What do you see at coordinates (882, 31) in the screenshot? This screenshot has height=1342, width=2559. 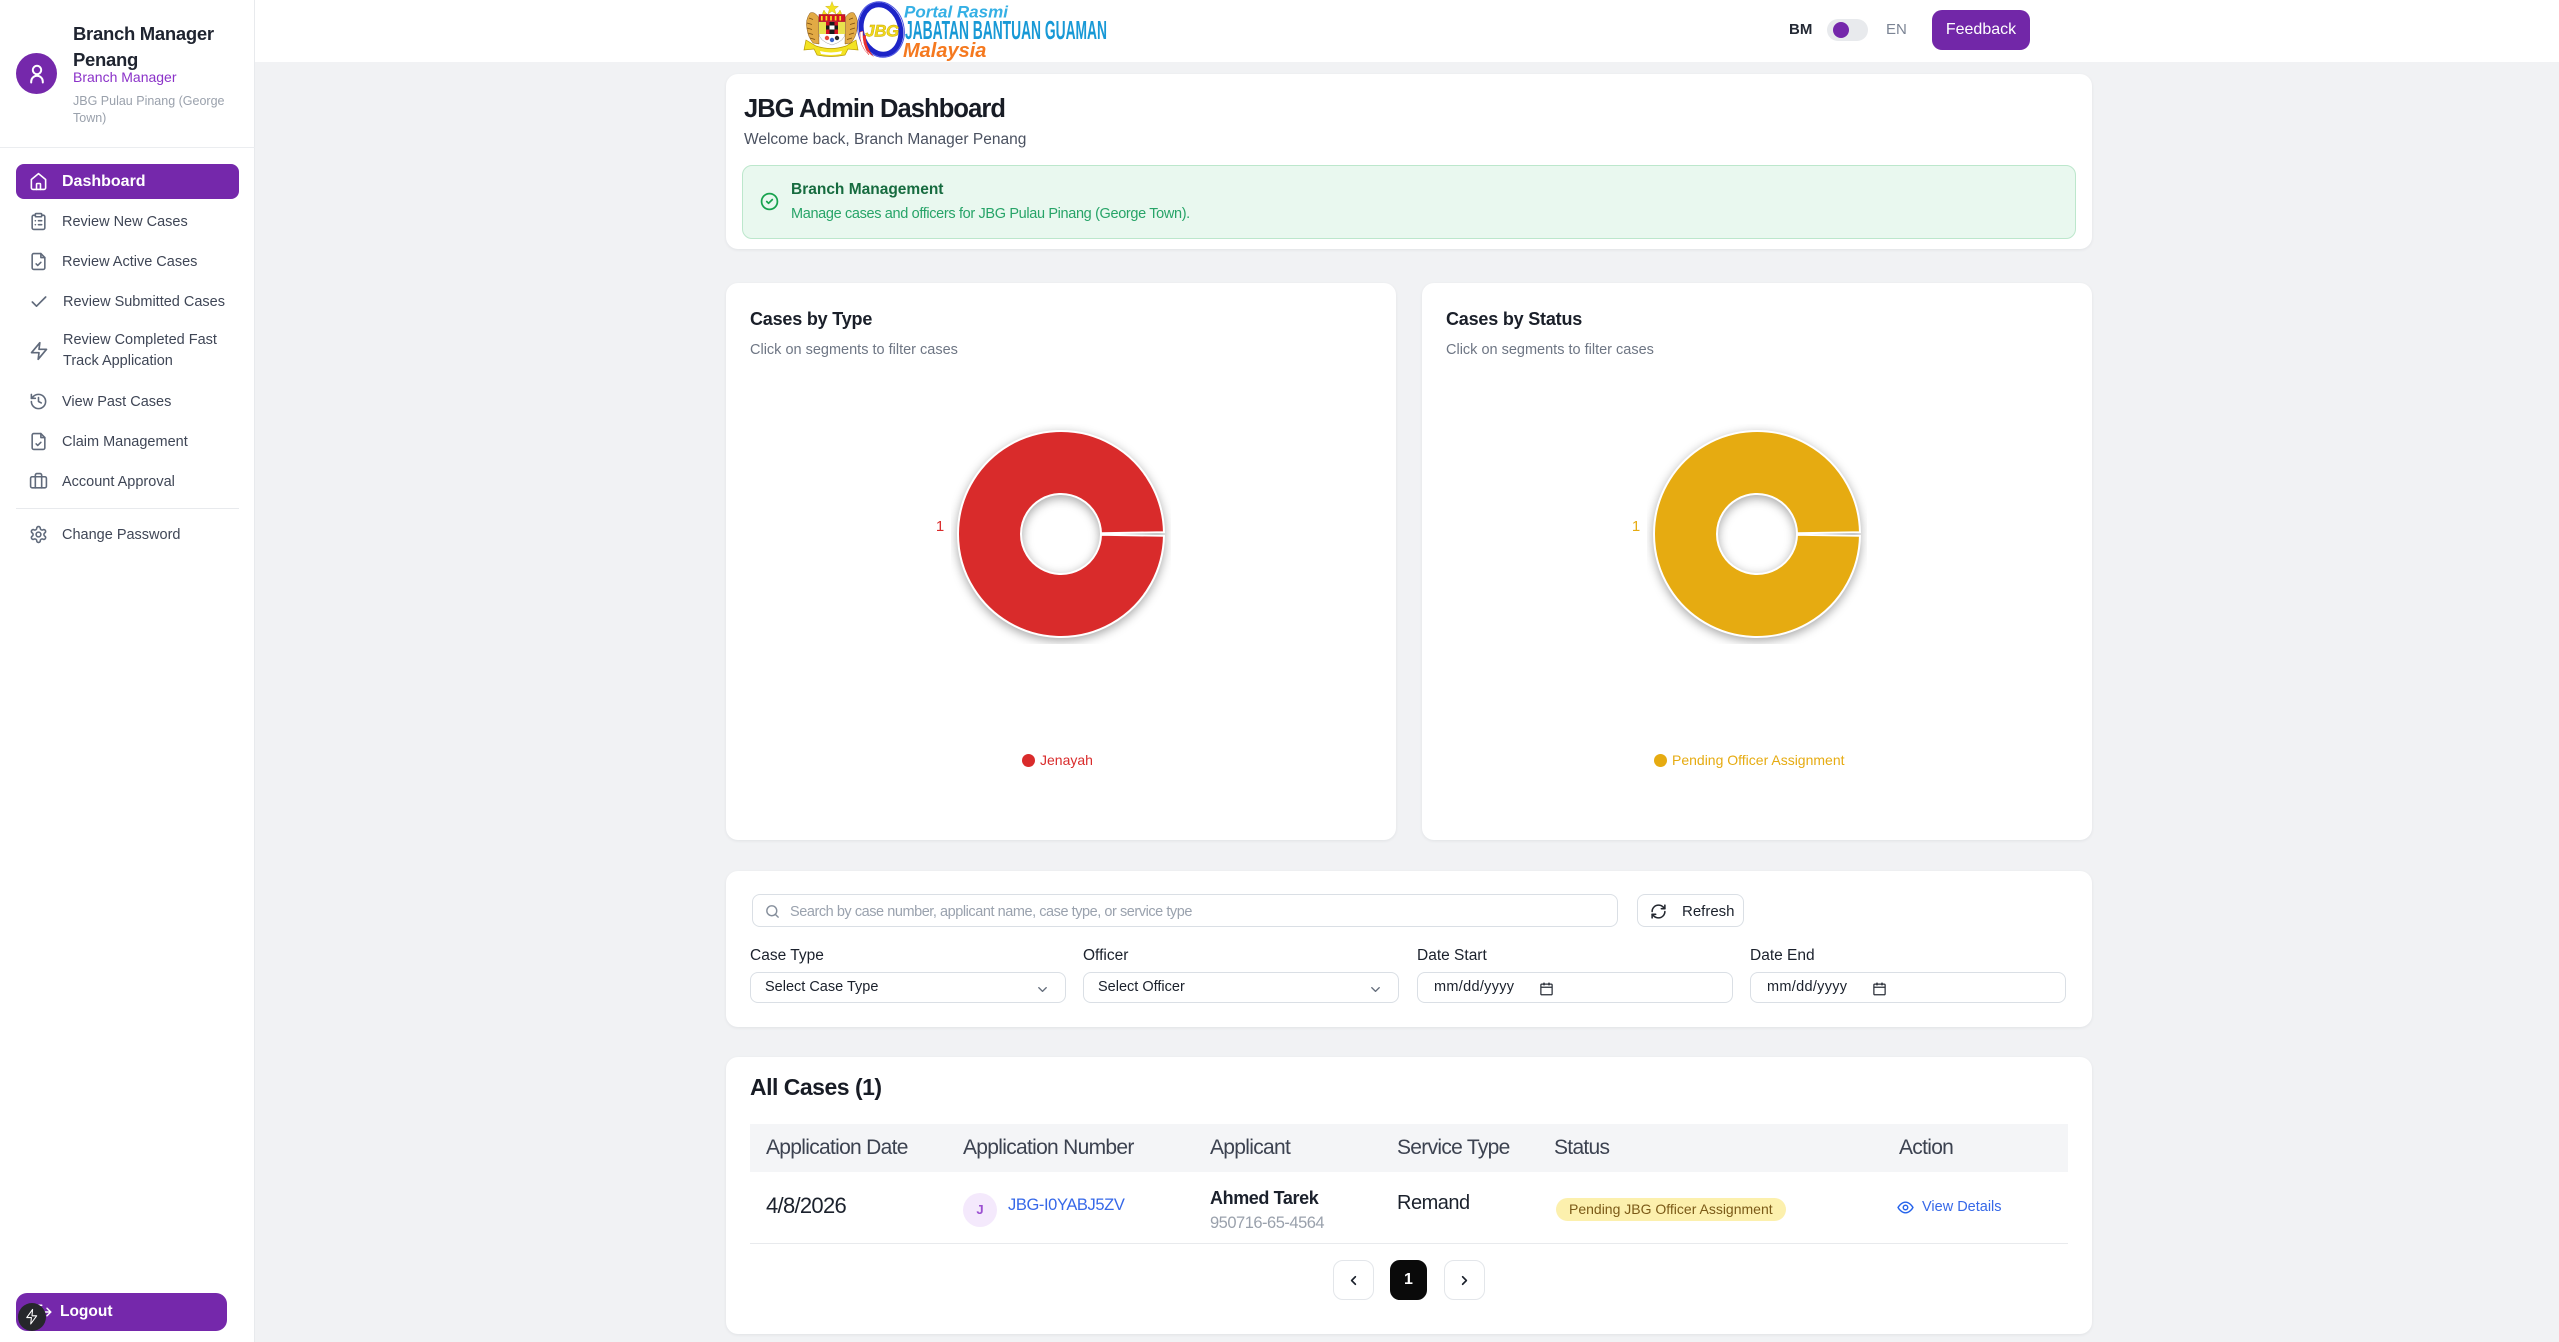 I see `svg-text: JBG` at bounding box center [882, 31].